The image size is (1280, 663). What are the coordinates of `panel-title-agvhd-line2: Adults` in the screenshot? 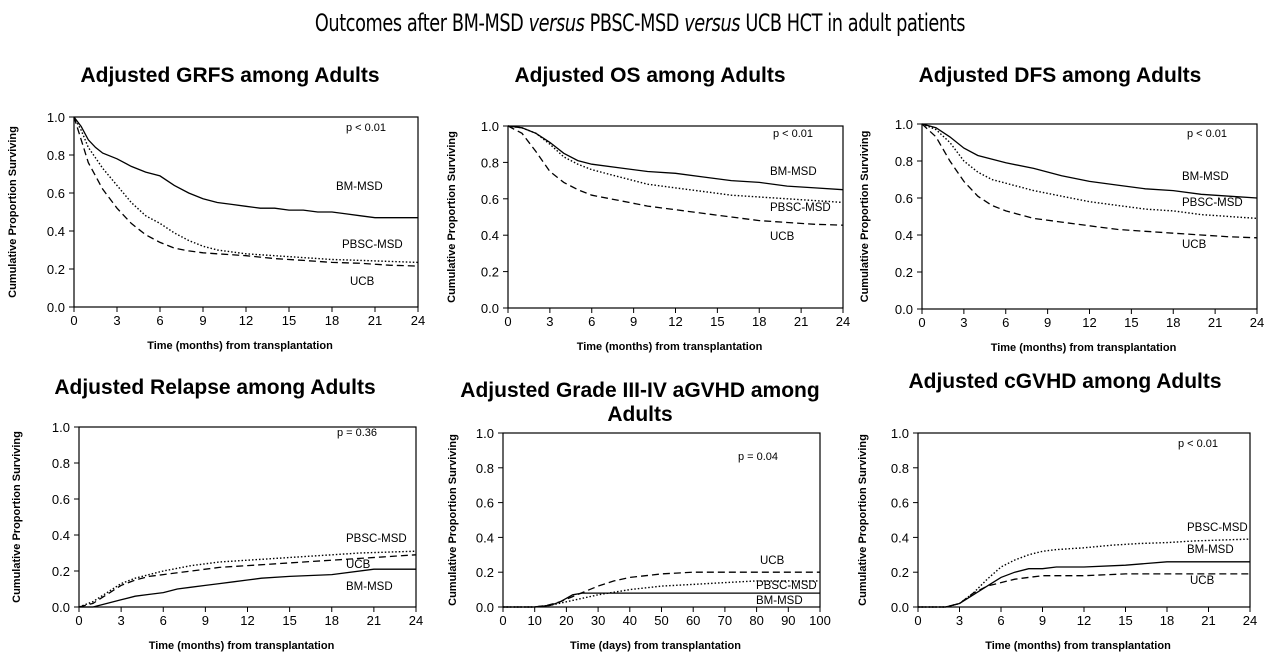 It's located at (640, 414).